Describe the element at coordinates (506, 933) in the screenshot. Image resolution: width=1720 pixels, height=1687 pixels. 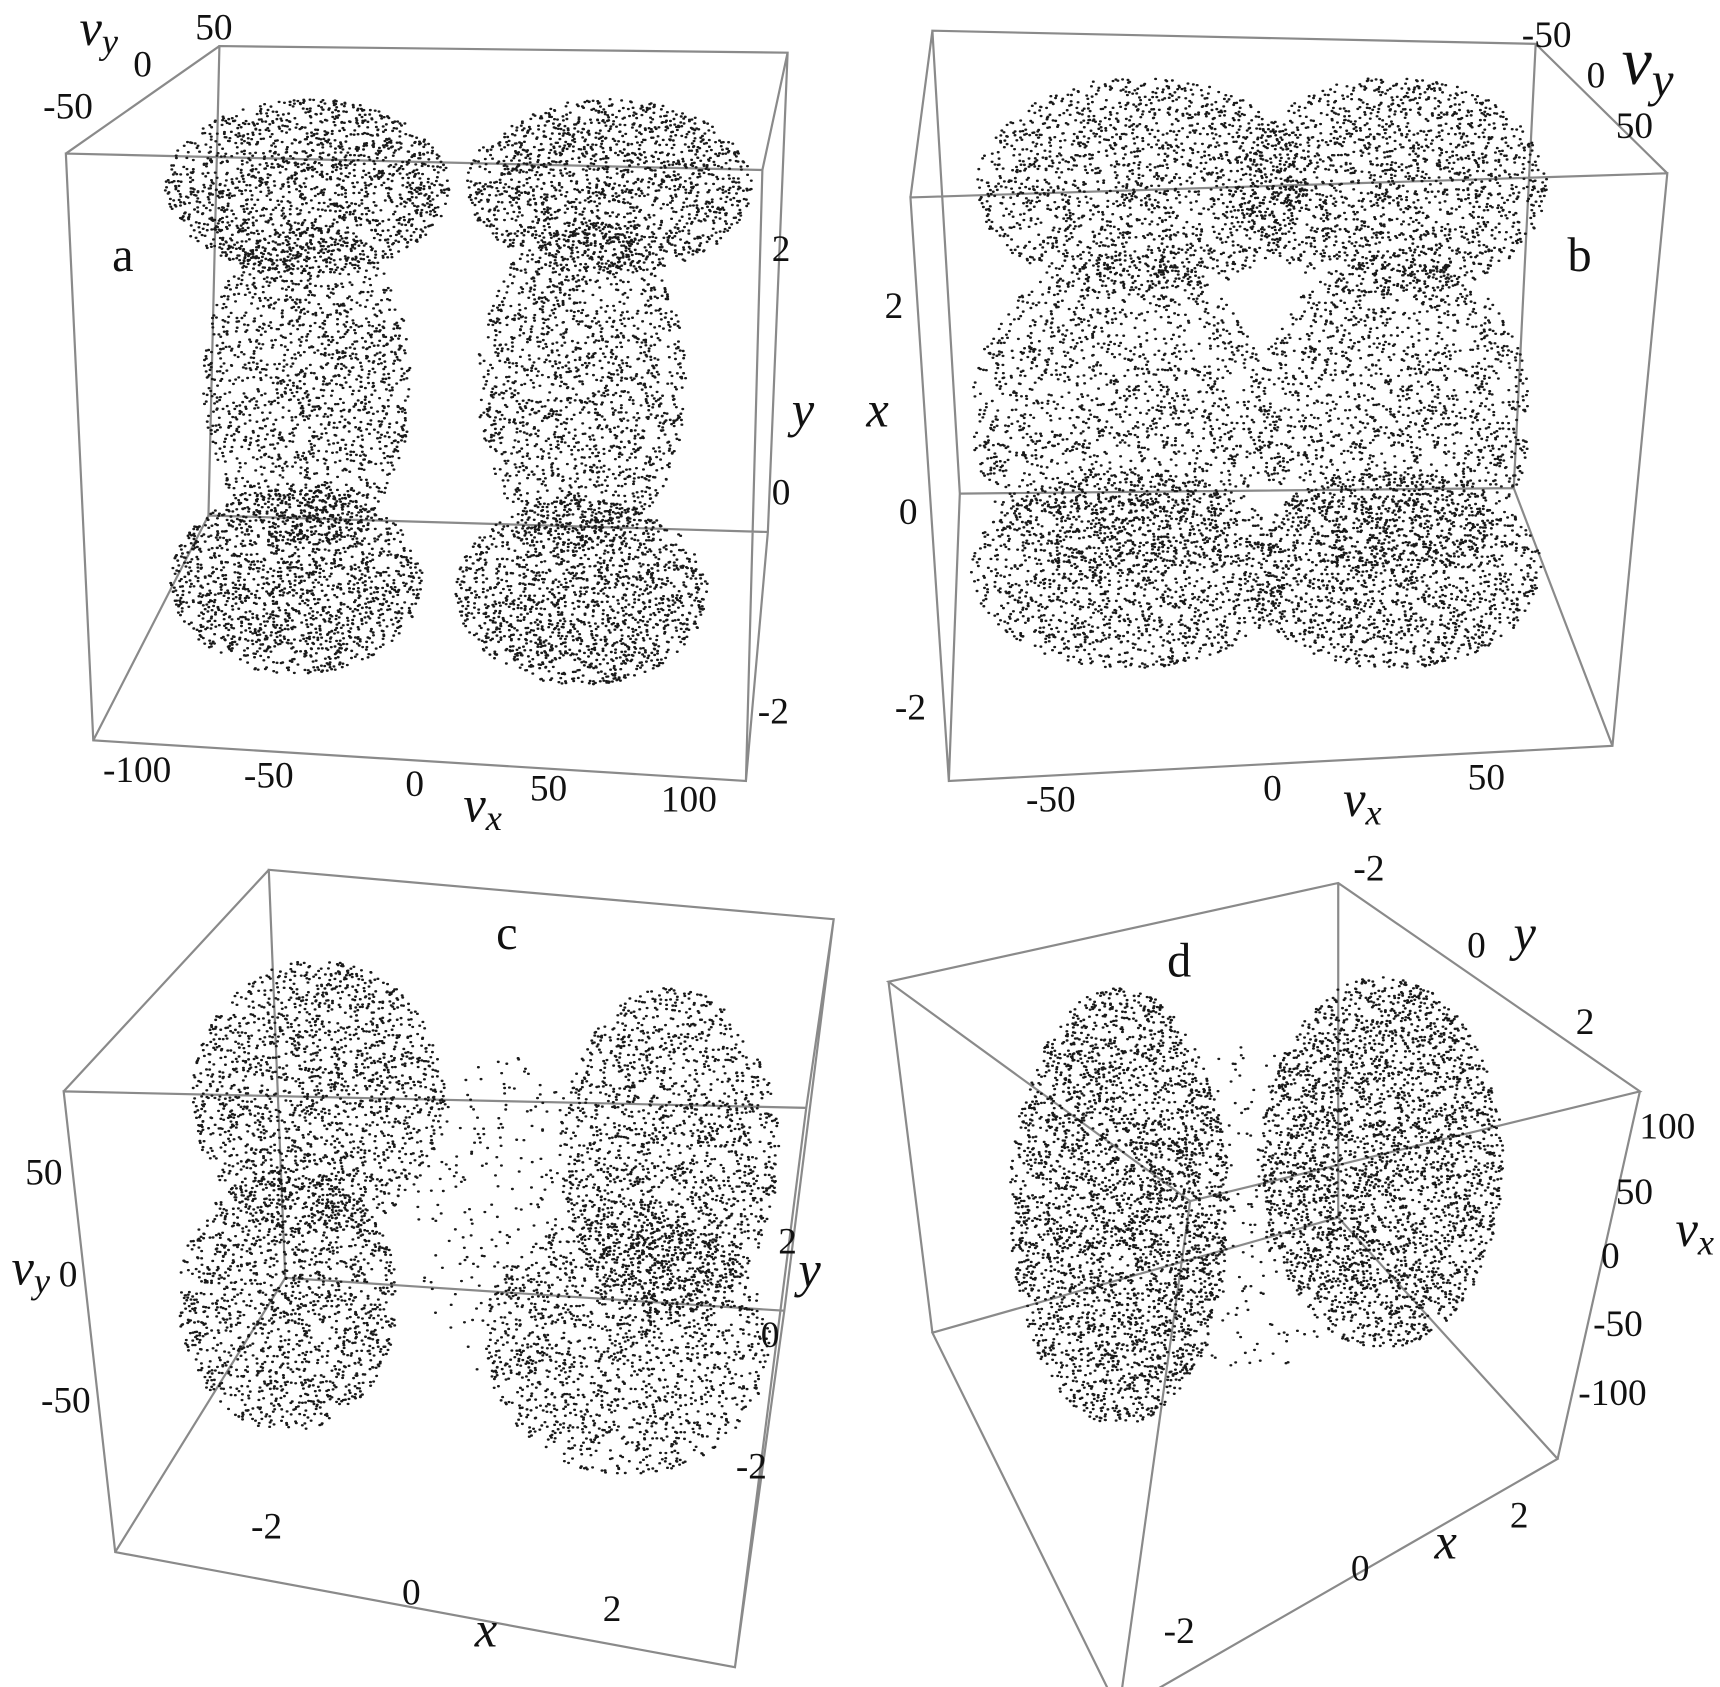
I see `panel-letter: c` at that location.